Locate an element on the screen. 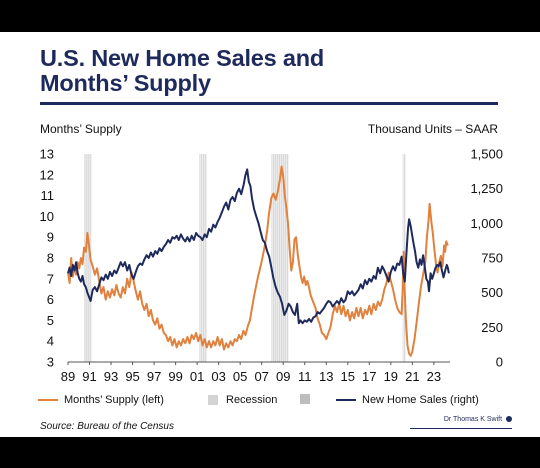  right-tick-label: 250 is located at coordinates (492, 327).